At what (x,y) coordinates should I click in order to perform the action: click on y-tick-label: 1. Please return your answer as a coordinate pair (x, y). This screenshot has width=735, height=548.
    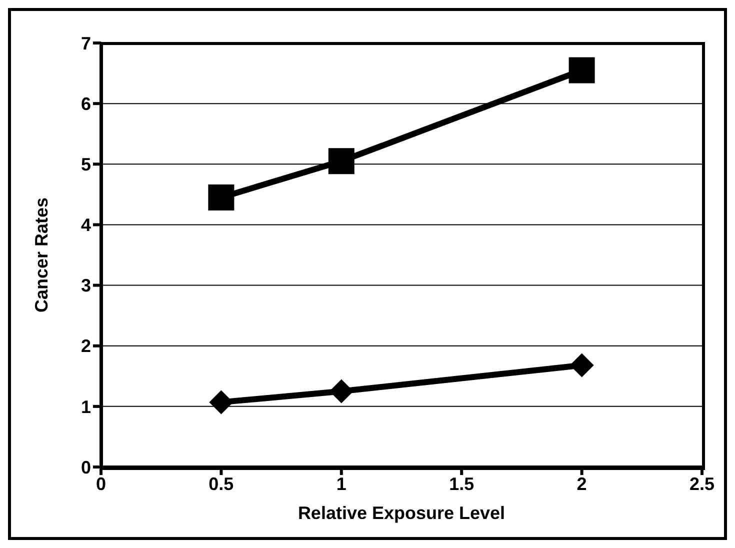
    Looking at the image, I should click on (85, 406).